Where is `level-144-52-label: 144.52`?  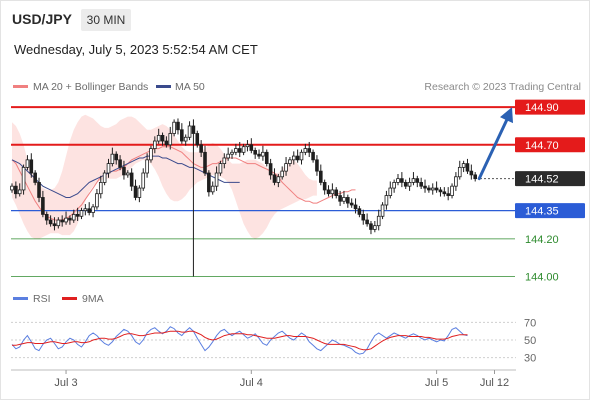
level-144-52-label: 144.52 is located at coordinates (542, 180).